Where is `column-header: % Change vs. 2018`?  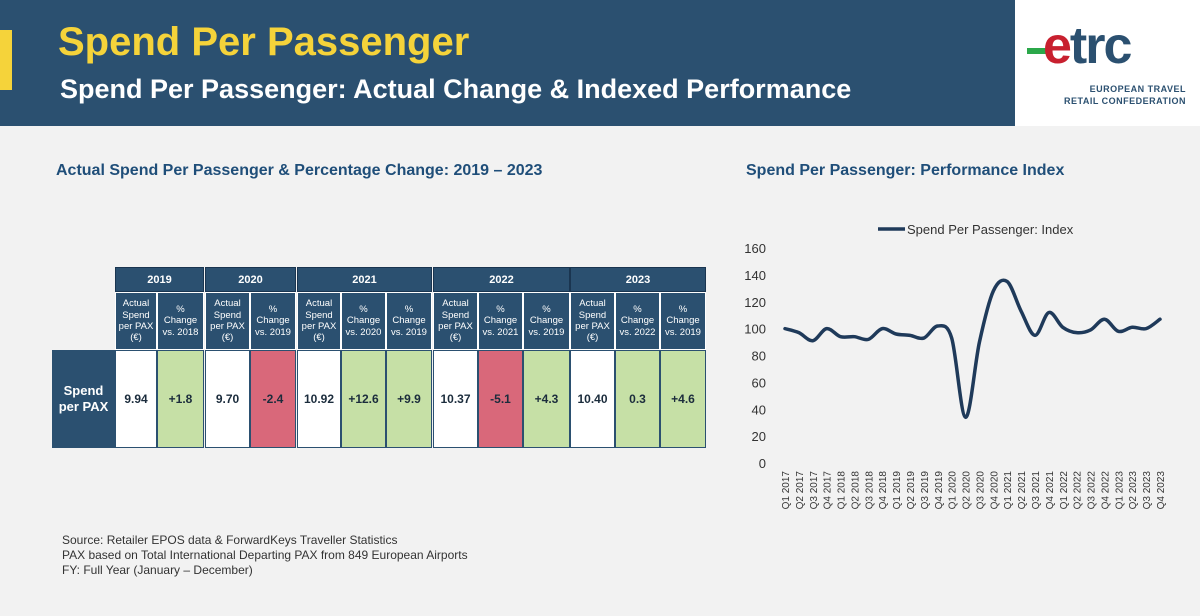 column-header: % Change vs. 2018 is located at coordinates (180, 321).